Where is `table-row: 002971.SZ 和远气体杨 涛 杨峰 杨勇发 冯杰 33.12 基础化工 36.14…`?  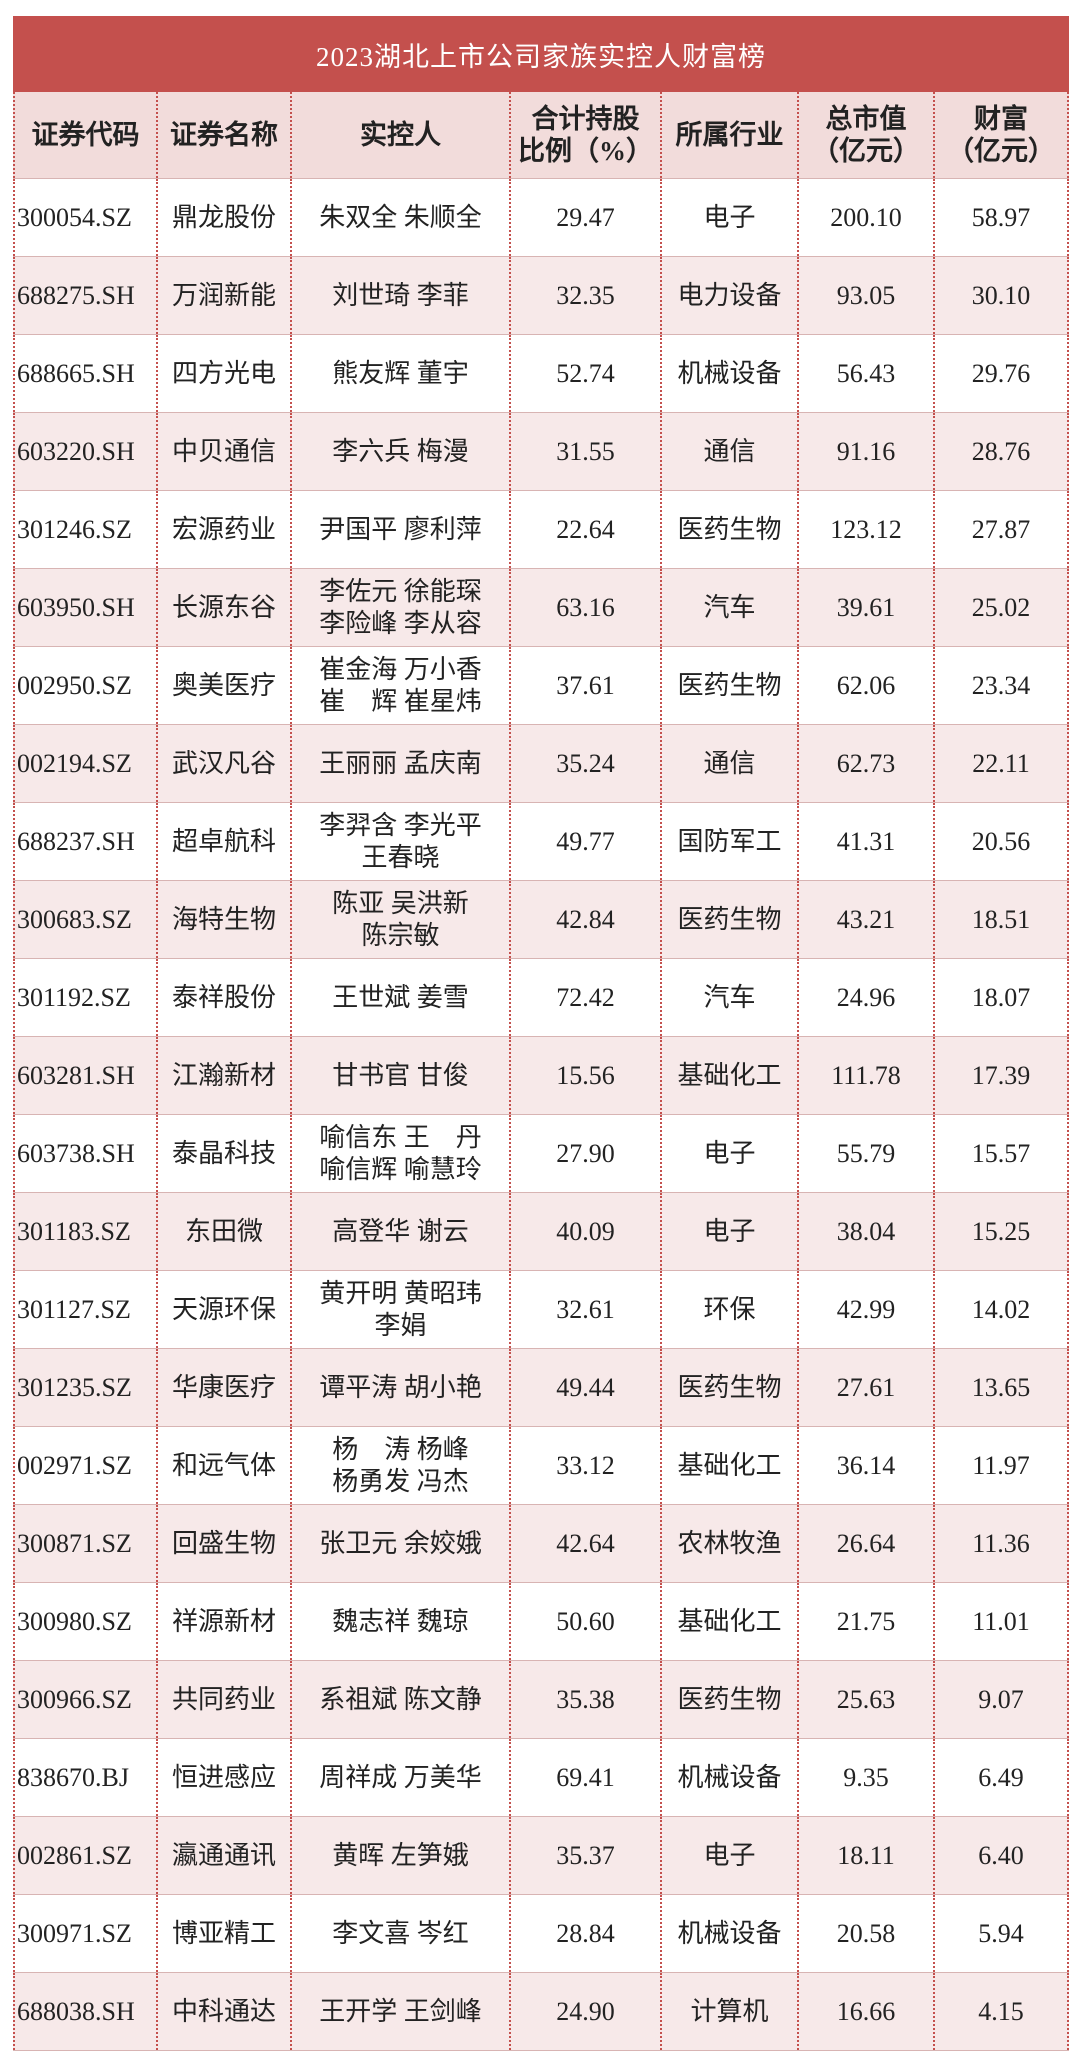
table-row: 002971.SZ 和远气体杨 涛 杨峰 杨勇发 冯杰 33.12 基础化工 36.14… is located at coordinates (541, 1466).